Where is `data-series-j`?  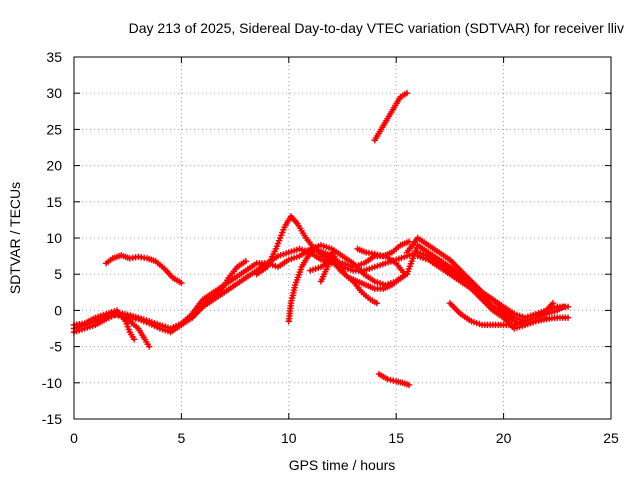
data-series-j is located at coordinates (357, 265).